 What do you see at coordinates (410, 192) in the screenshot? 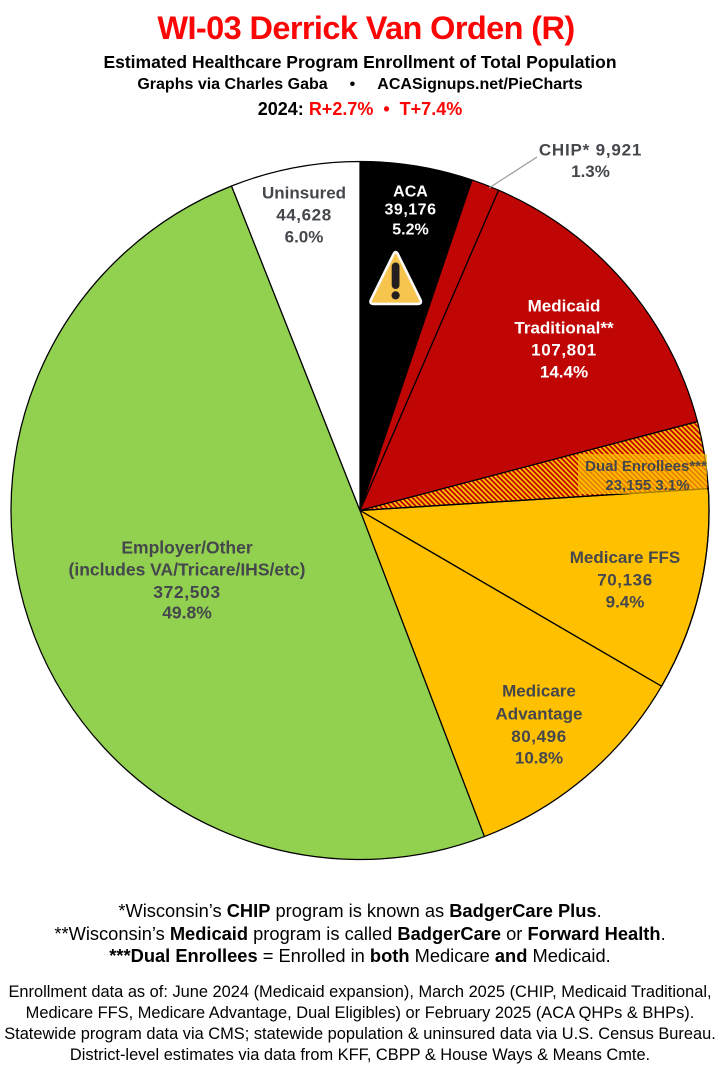
I see `svg-text: ACA` at bounding box center [410, 192].